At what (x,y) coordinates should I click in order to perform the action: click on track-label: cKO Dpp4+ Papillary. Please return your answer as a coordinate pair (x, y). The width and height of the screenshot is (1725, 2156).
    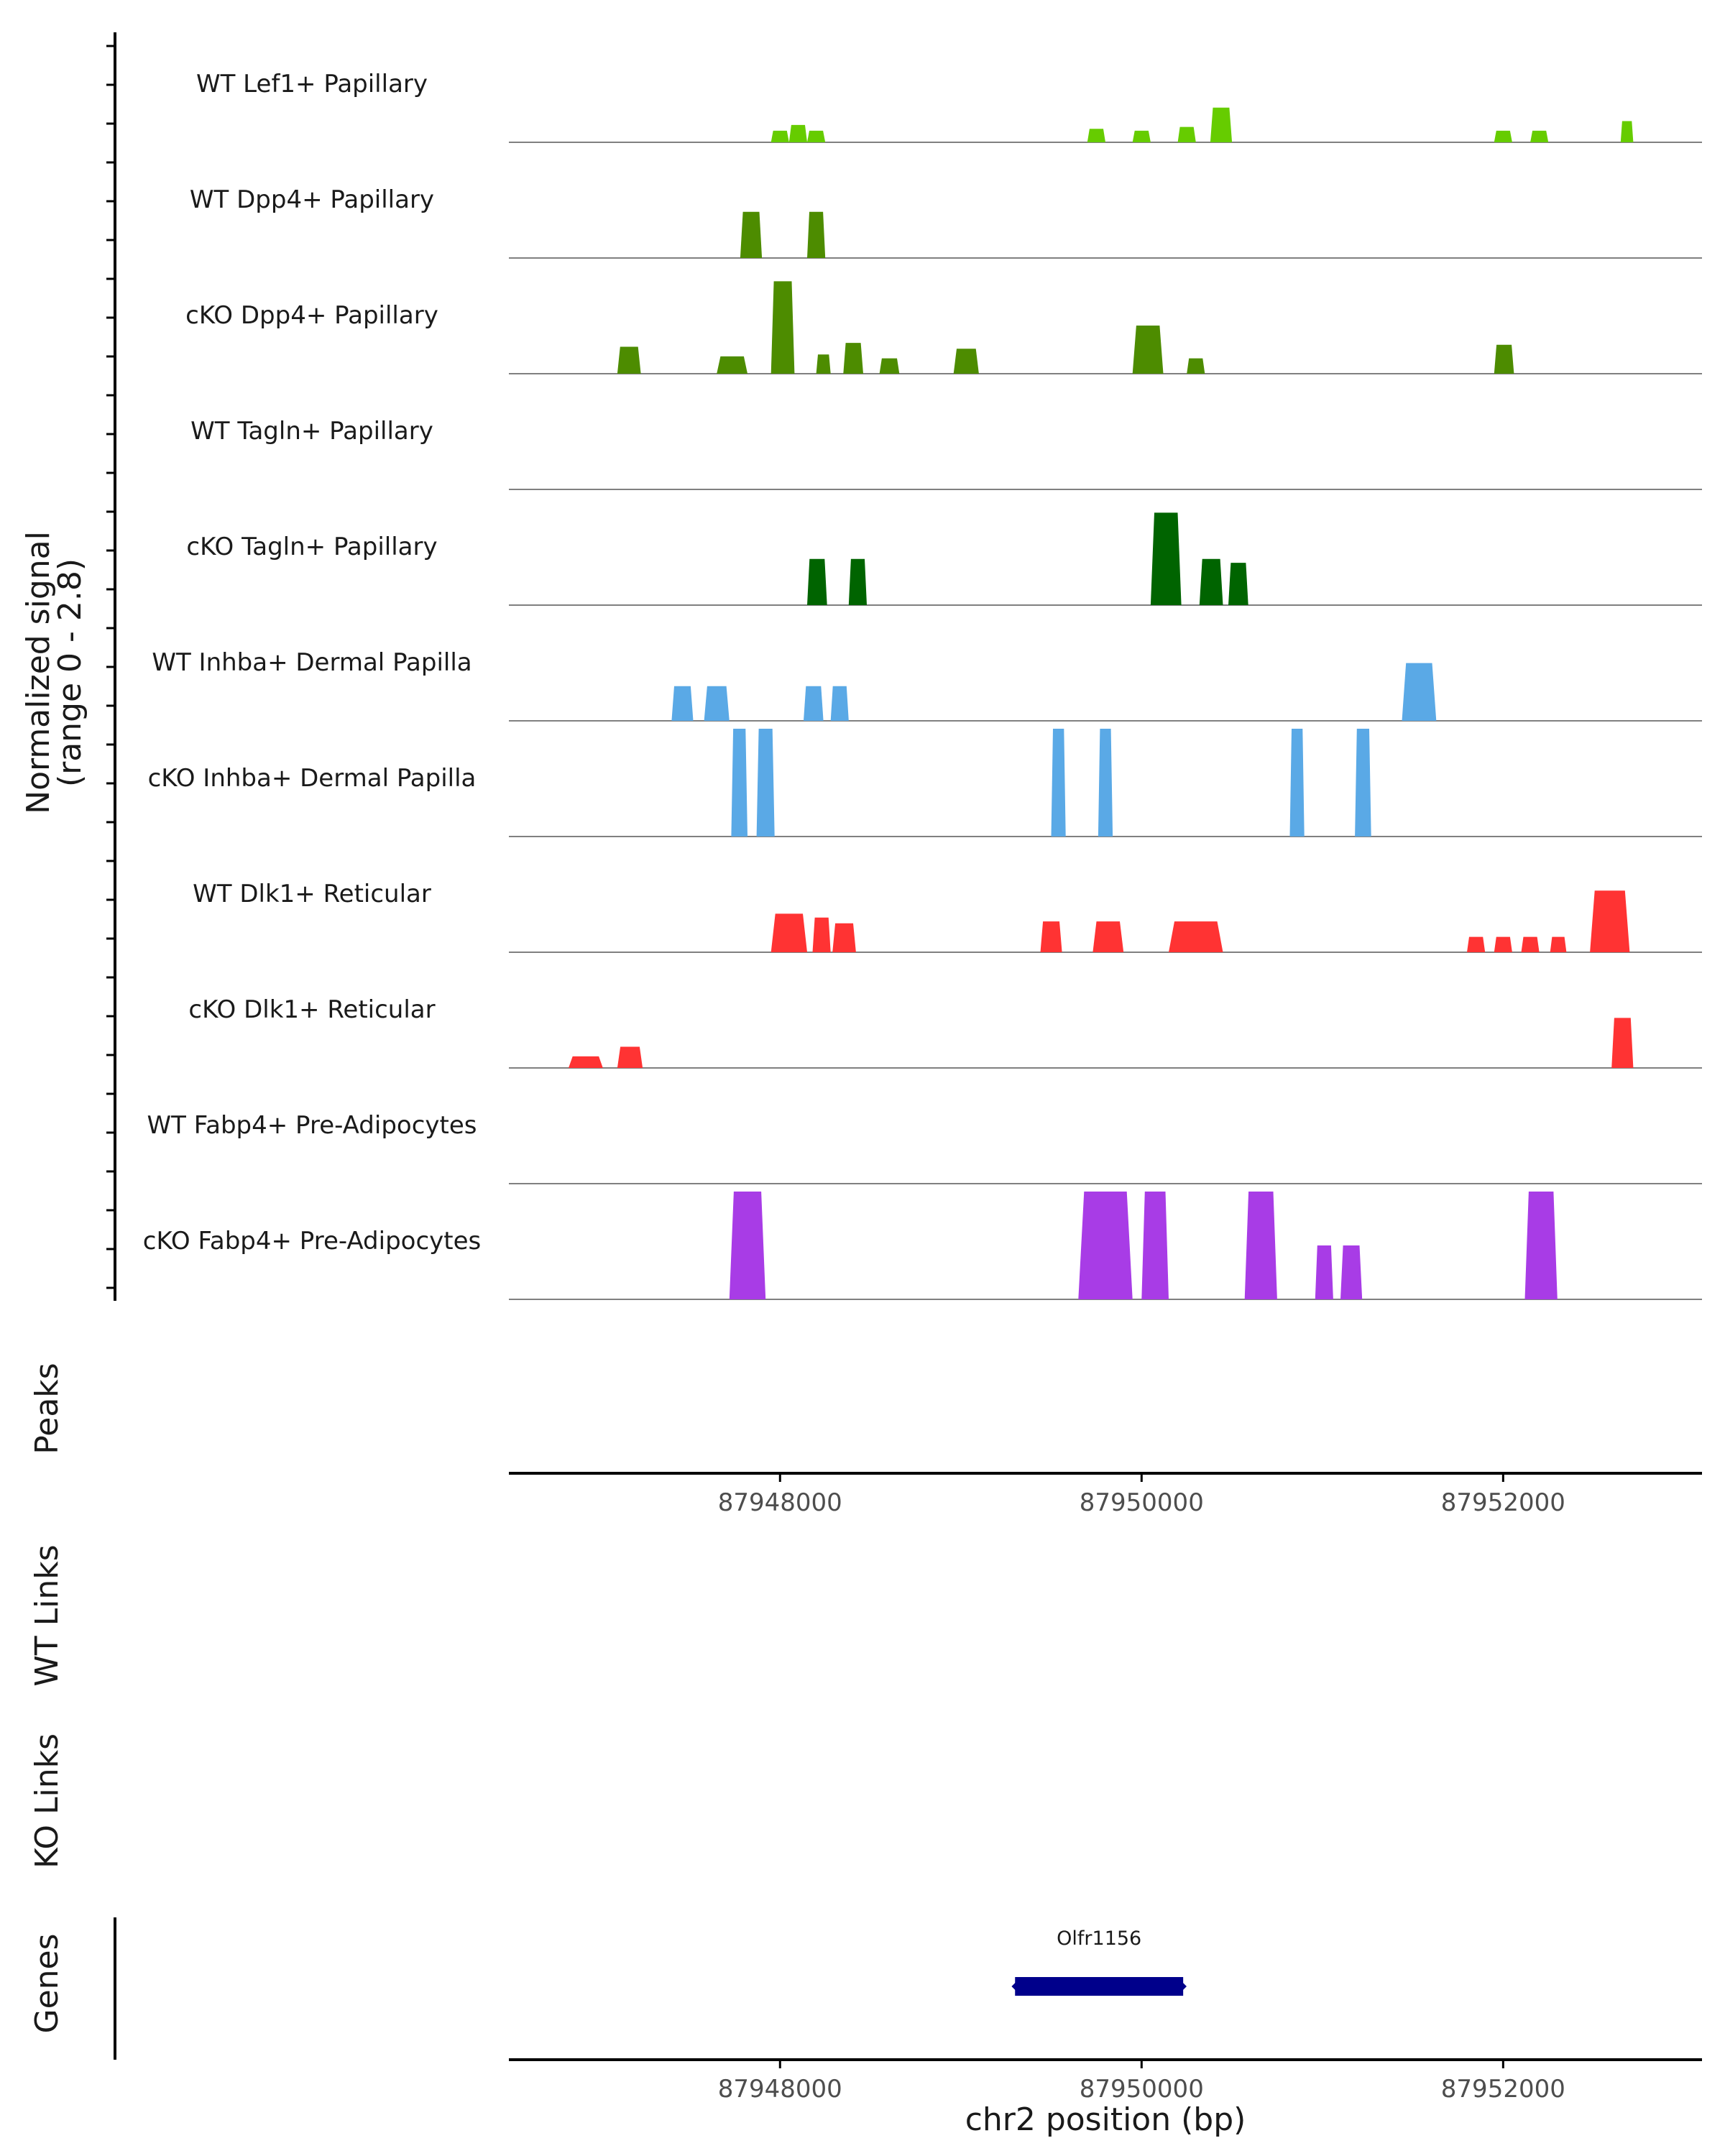
    Looking at the image, I should click on (311, 316).